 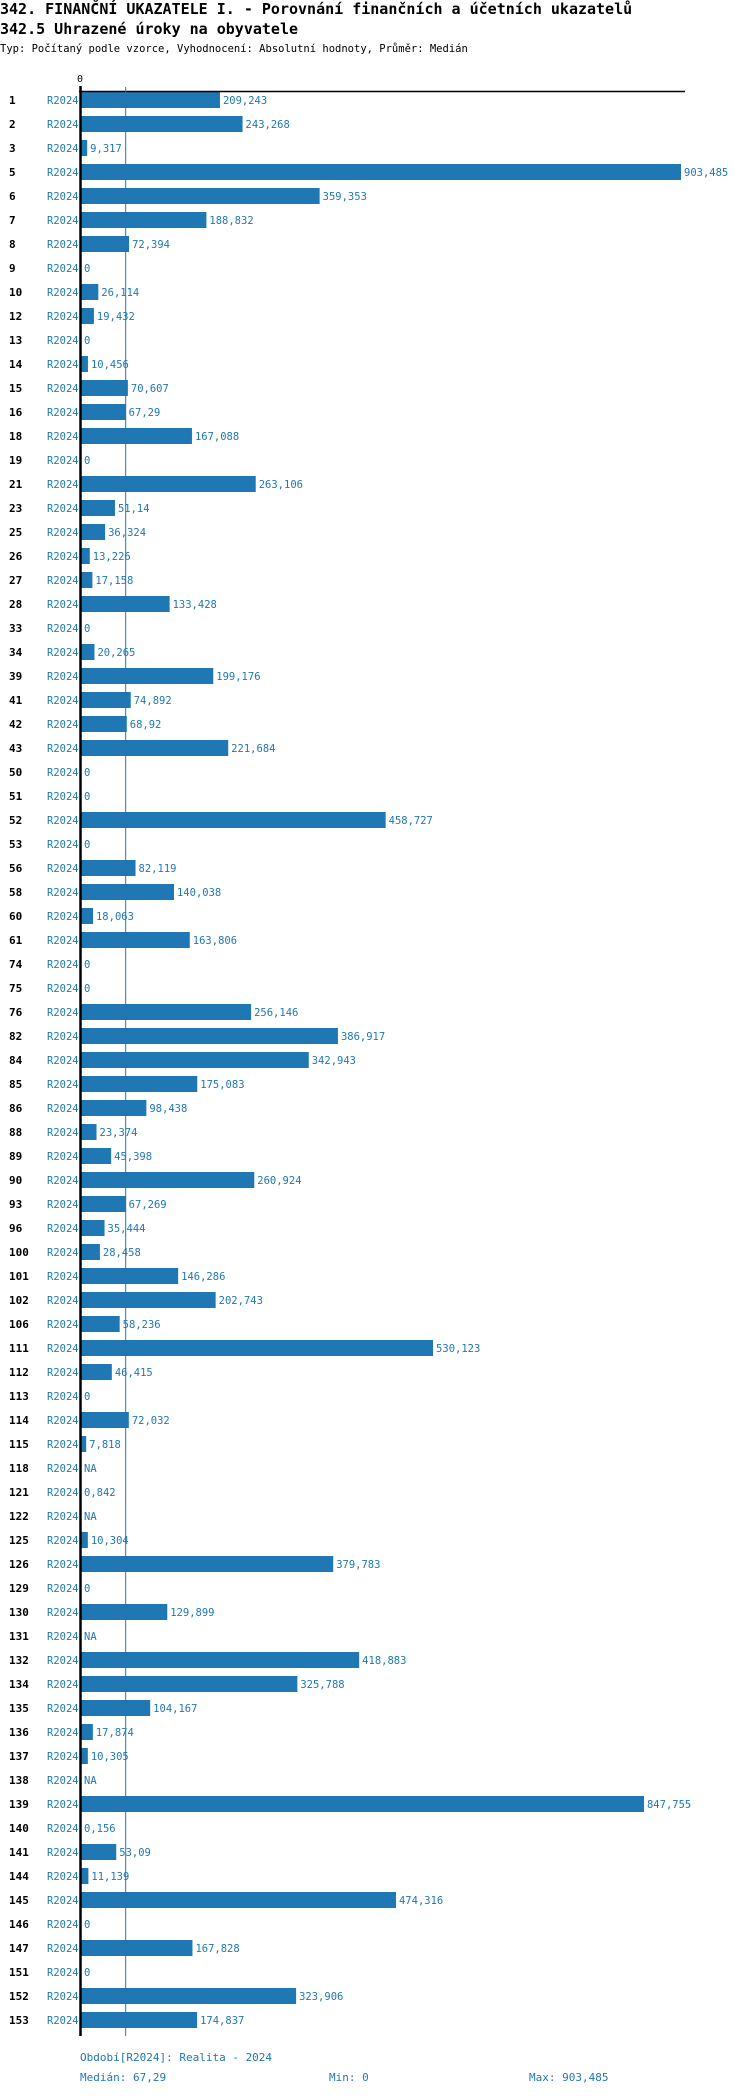 What do you see at coordinates (19, 1900) in the screenshot?
I see `category-label: 145` at bounding box center [19, 1900].